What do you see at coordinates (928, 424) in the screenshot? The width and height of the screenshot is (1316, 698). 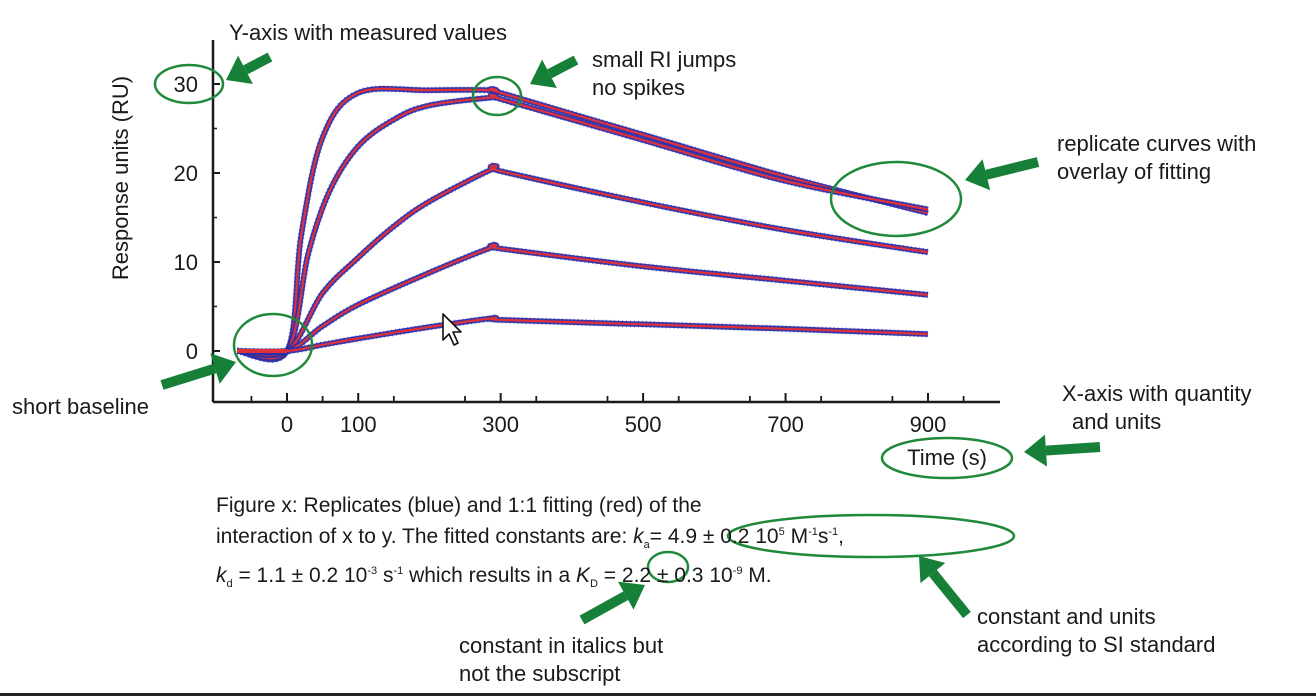 I see `x-tick-label: 900` at bounding box center [928, 424].